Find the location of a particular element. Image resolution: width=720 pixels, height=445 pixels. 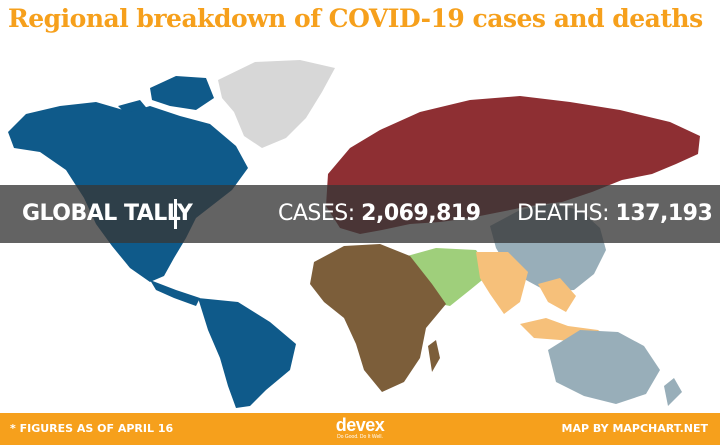

south-america-region is located at coordinates (247, 353).